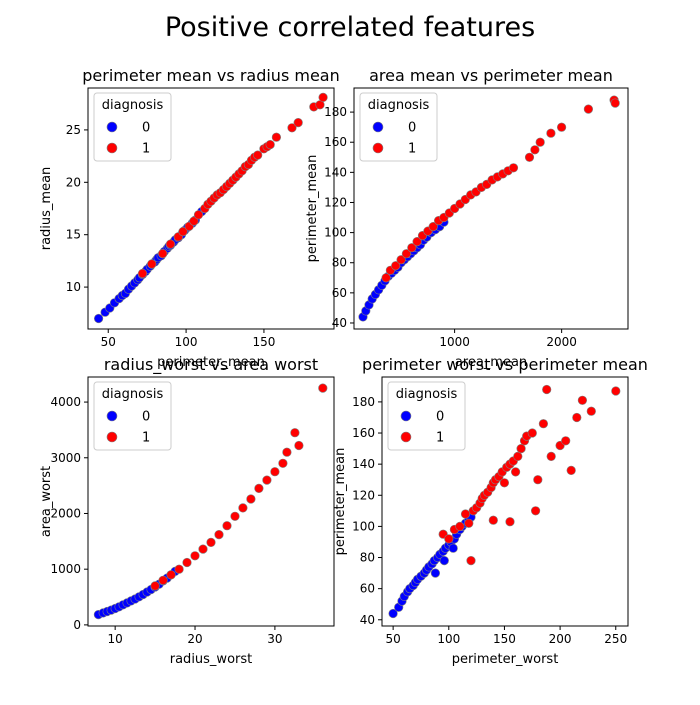  I want to click on x-tick-label: 250, so click(615, 639).